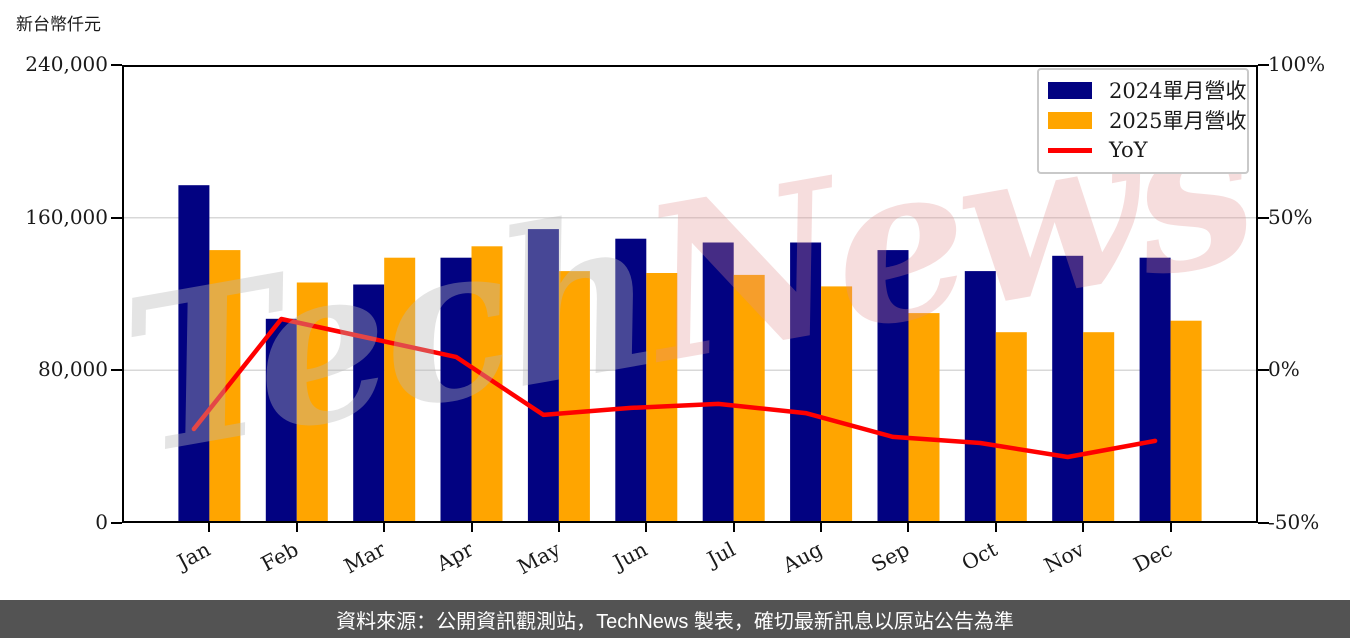  Describe the element at coordinates (802, 557) in the screenshot. I see `x-axis-label-aug: Aug` at that location.